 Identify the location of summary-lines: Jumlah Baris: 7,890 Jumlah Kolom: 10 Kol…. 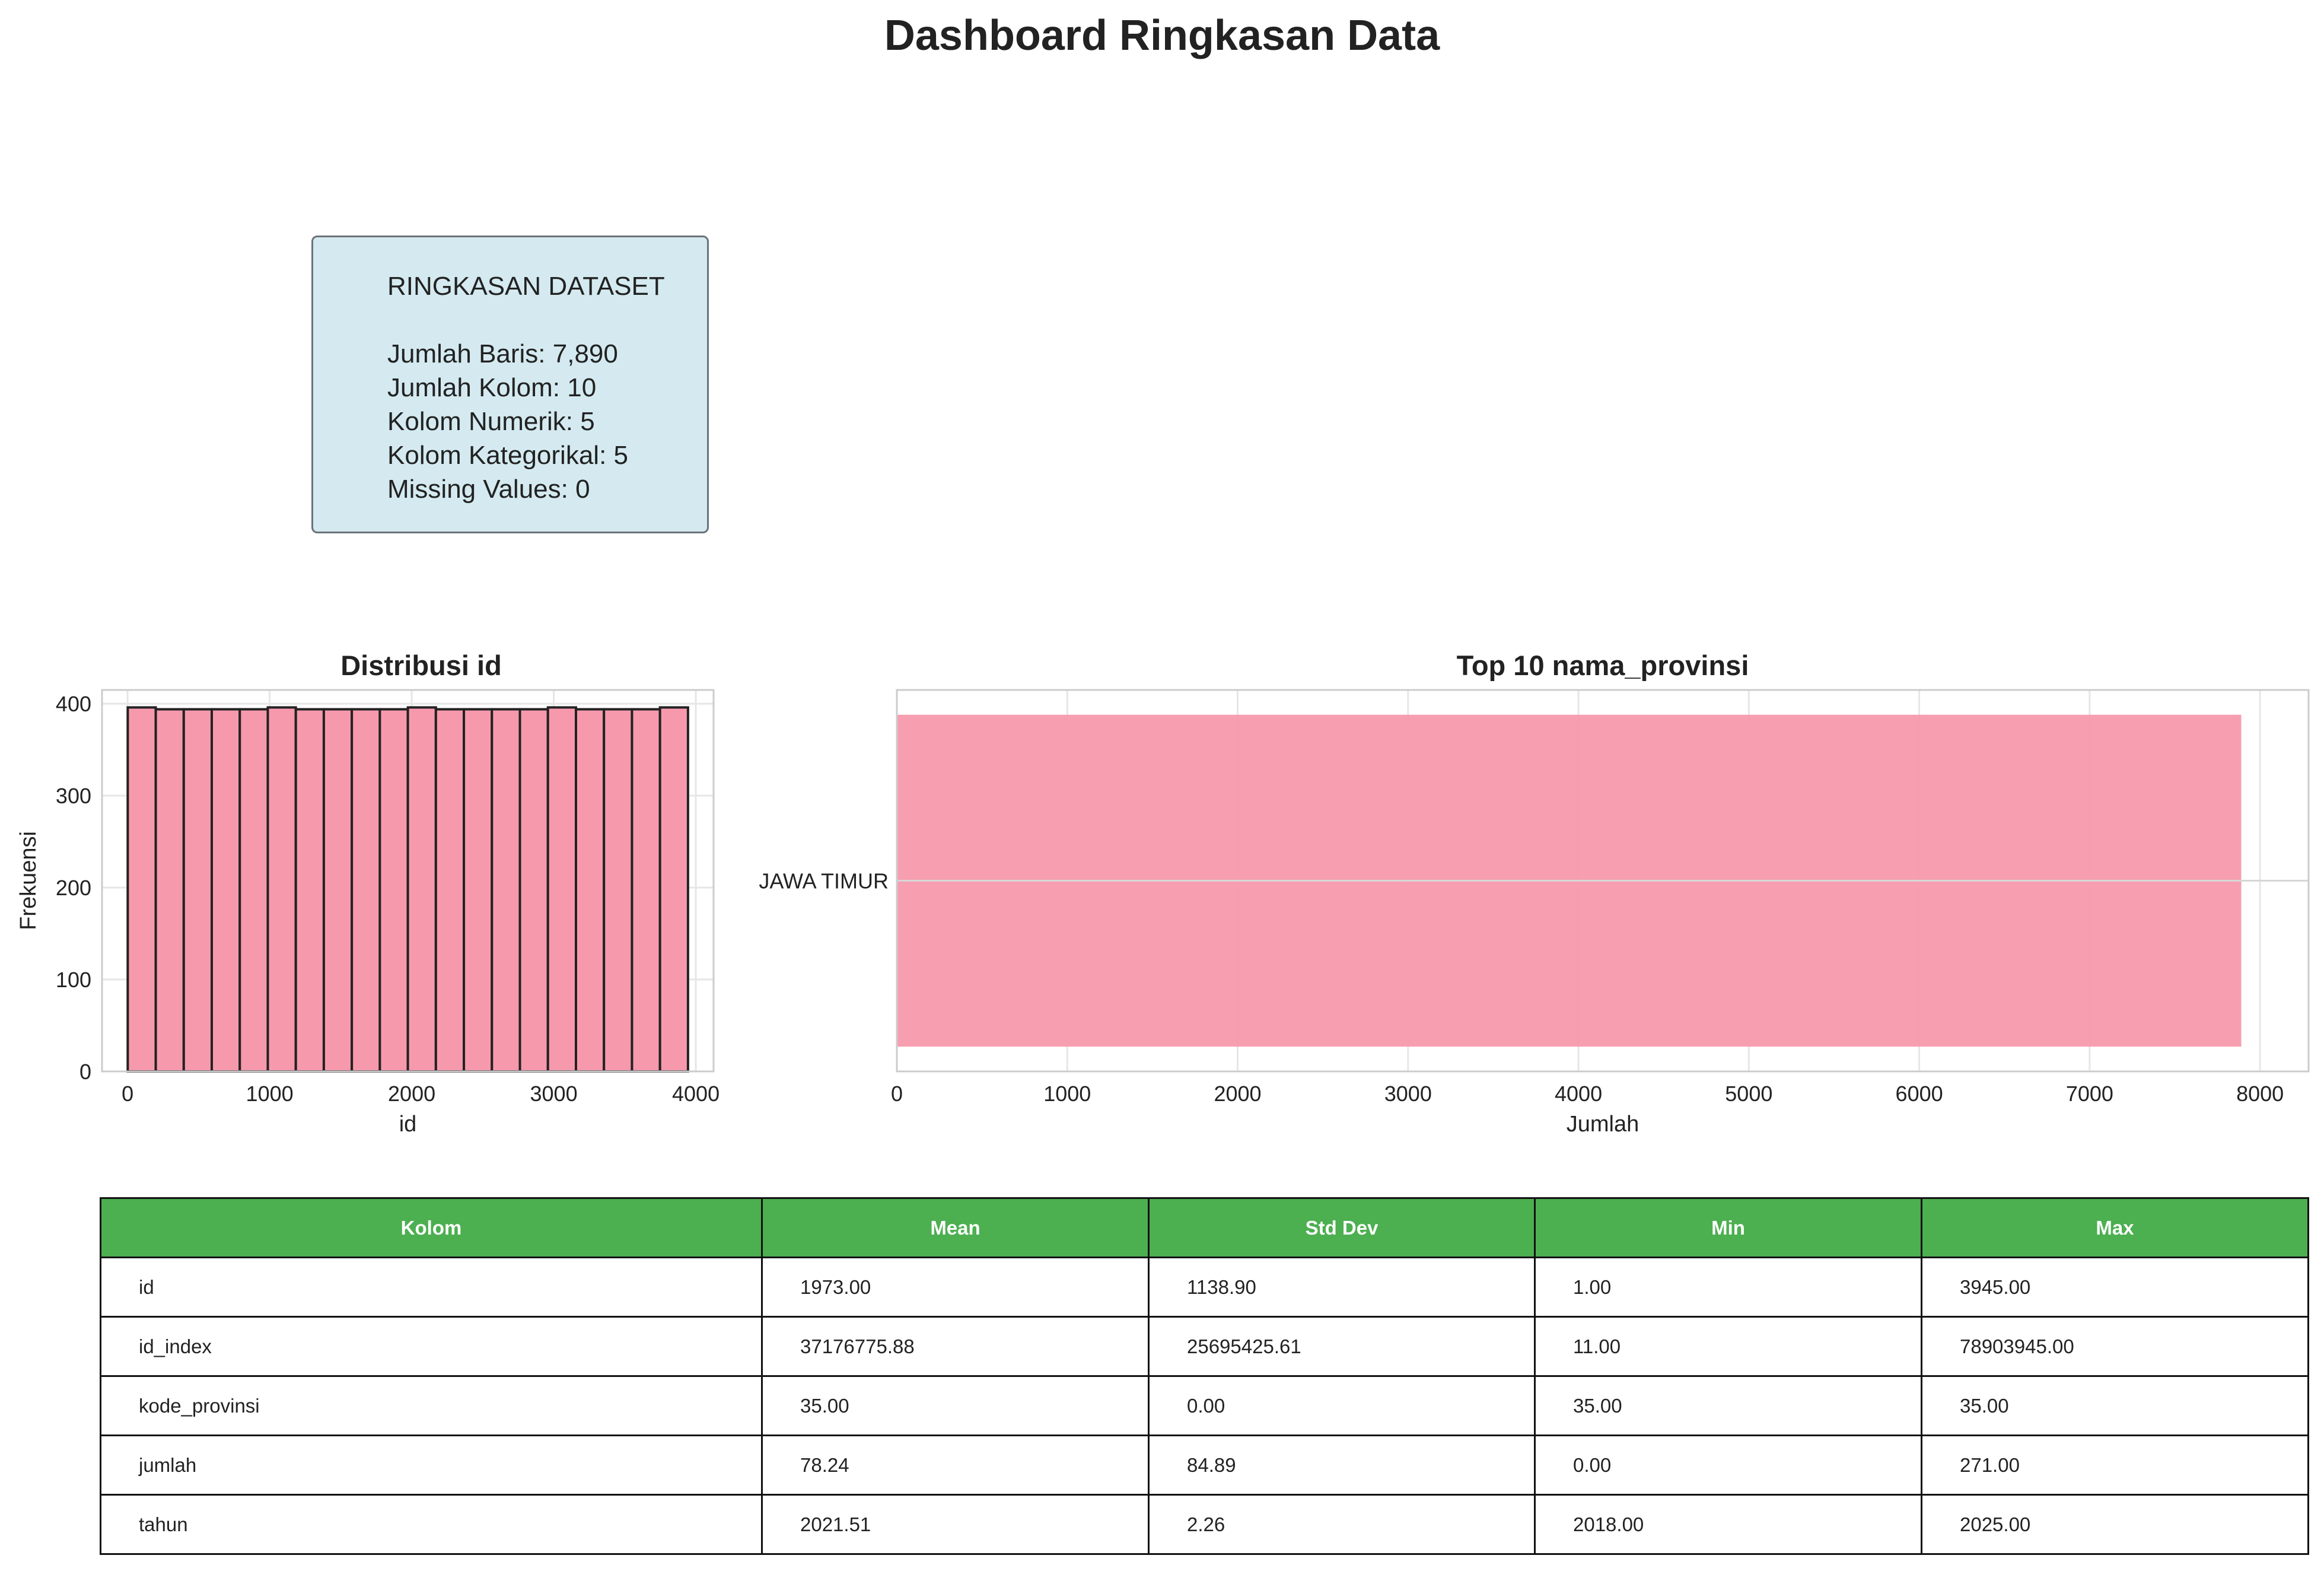
(508, 421).